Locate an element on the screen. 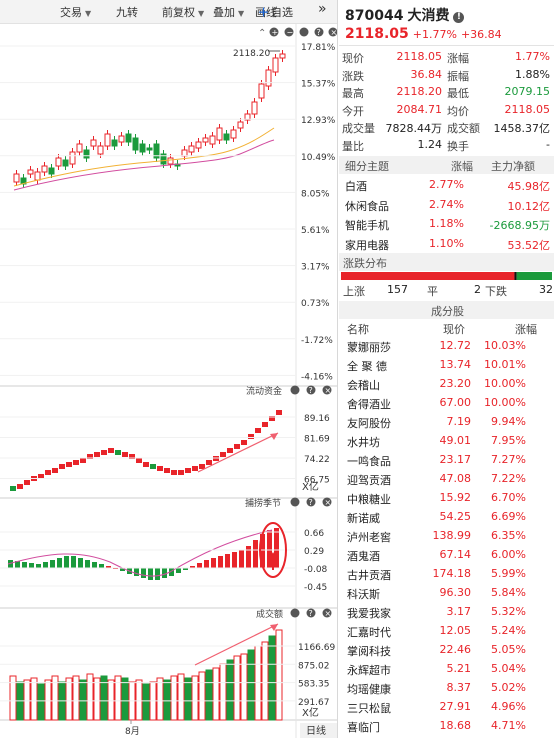  theme-row: 智能手机 1.18% -2668.95万 is located at coordinates (446, 224).